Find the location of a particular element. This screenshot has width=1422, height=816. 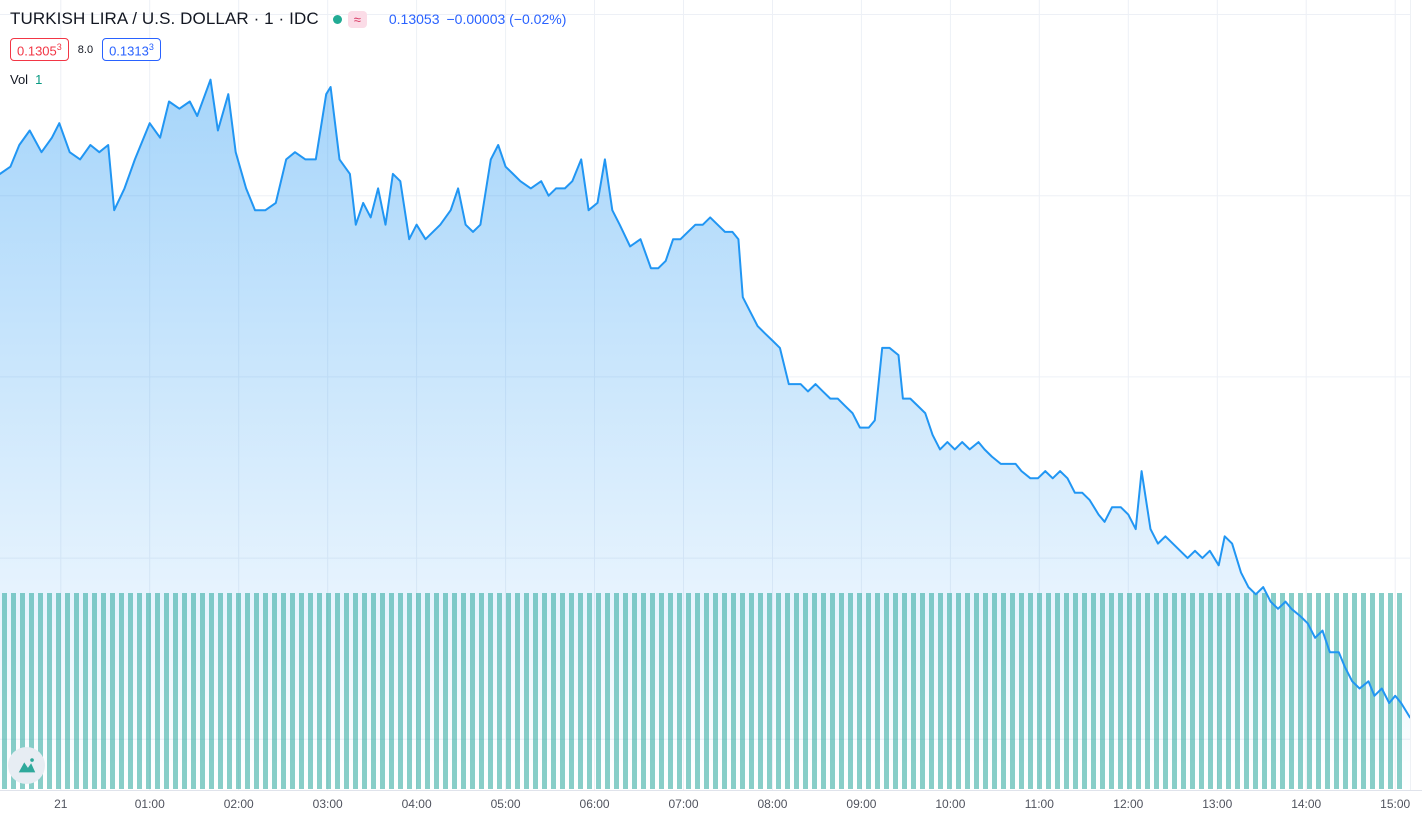

time-axis-label: 07:00 is located at coordinates (683, 804).